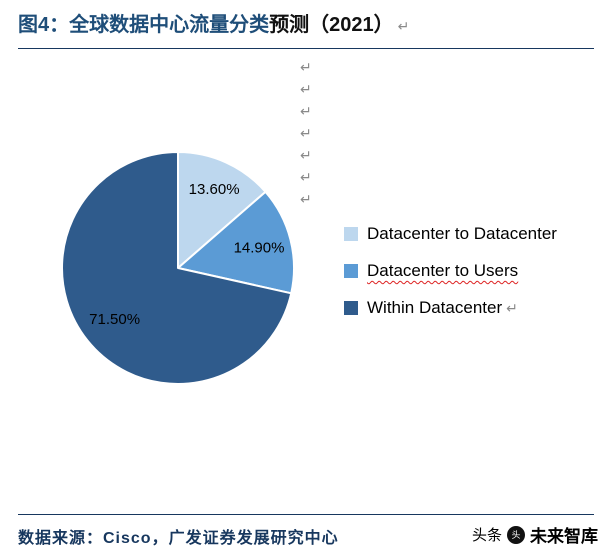  Describe the element at coordinates (178, 538) in the screenshot. I see `data-source: 数据来源：Cisco，广发证券发展研究中心` at that location.